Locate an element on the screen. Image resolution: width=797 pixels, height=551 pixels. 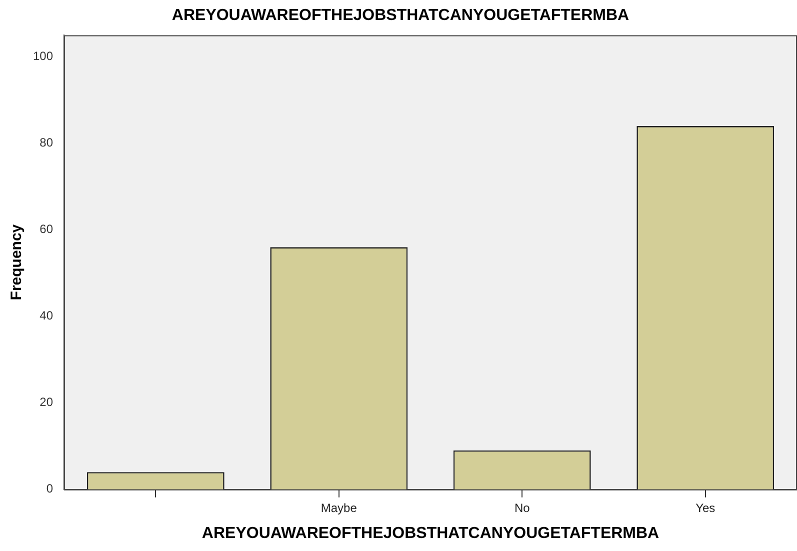
y-tick-label: 40 is located at coordinates (47, 315).